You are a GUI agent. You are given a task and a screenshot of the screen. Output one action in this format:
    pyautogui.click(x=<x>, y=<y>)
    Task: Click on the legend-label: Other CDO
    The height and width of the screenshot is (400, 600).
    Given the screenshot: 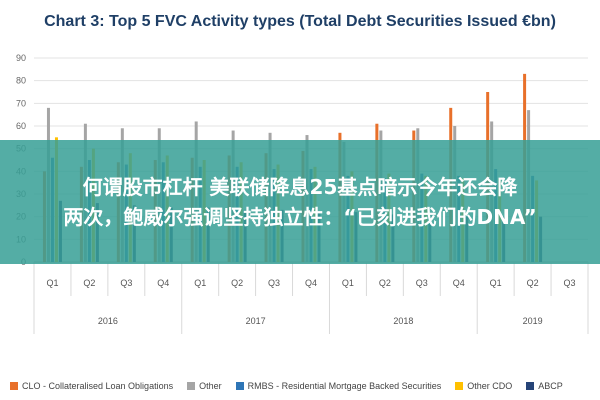 What is the action you would take?
    pyautogui.click(x=490, y=386)
    